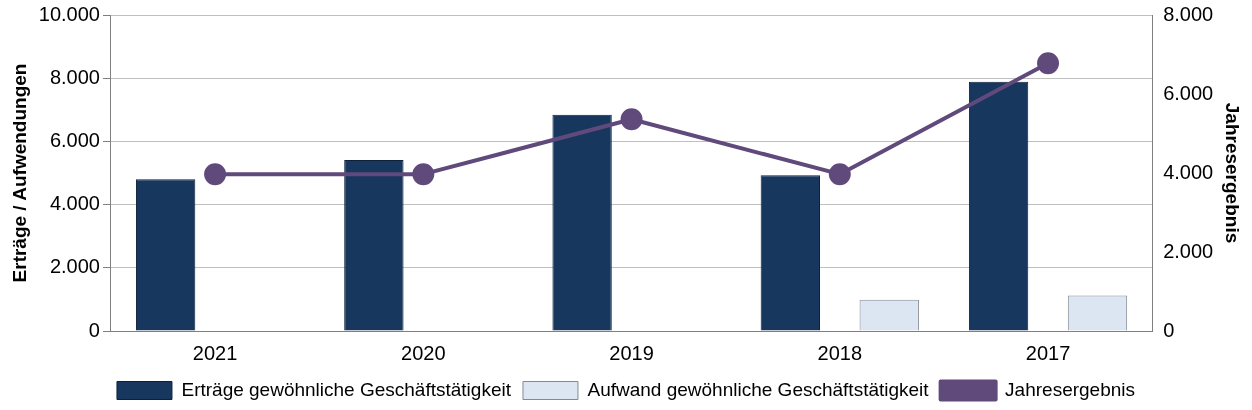  I want to click on y2-tick-label: 0, so click(1169, 329).